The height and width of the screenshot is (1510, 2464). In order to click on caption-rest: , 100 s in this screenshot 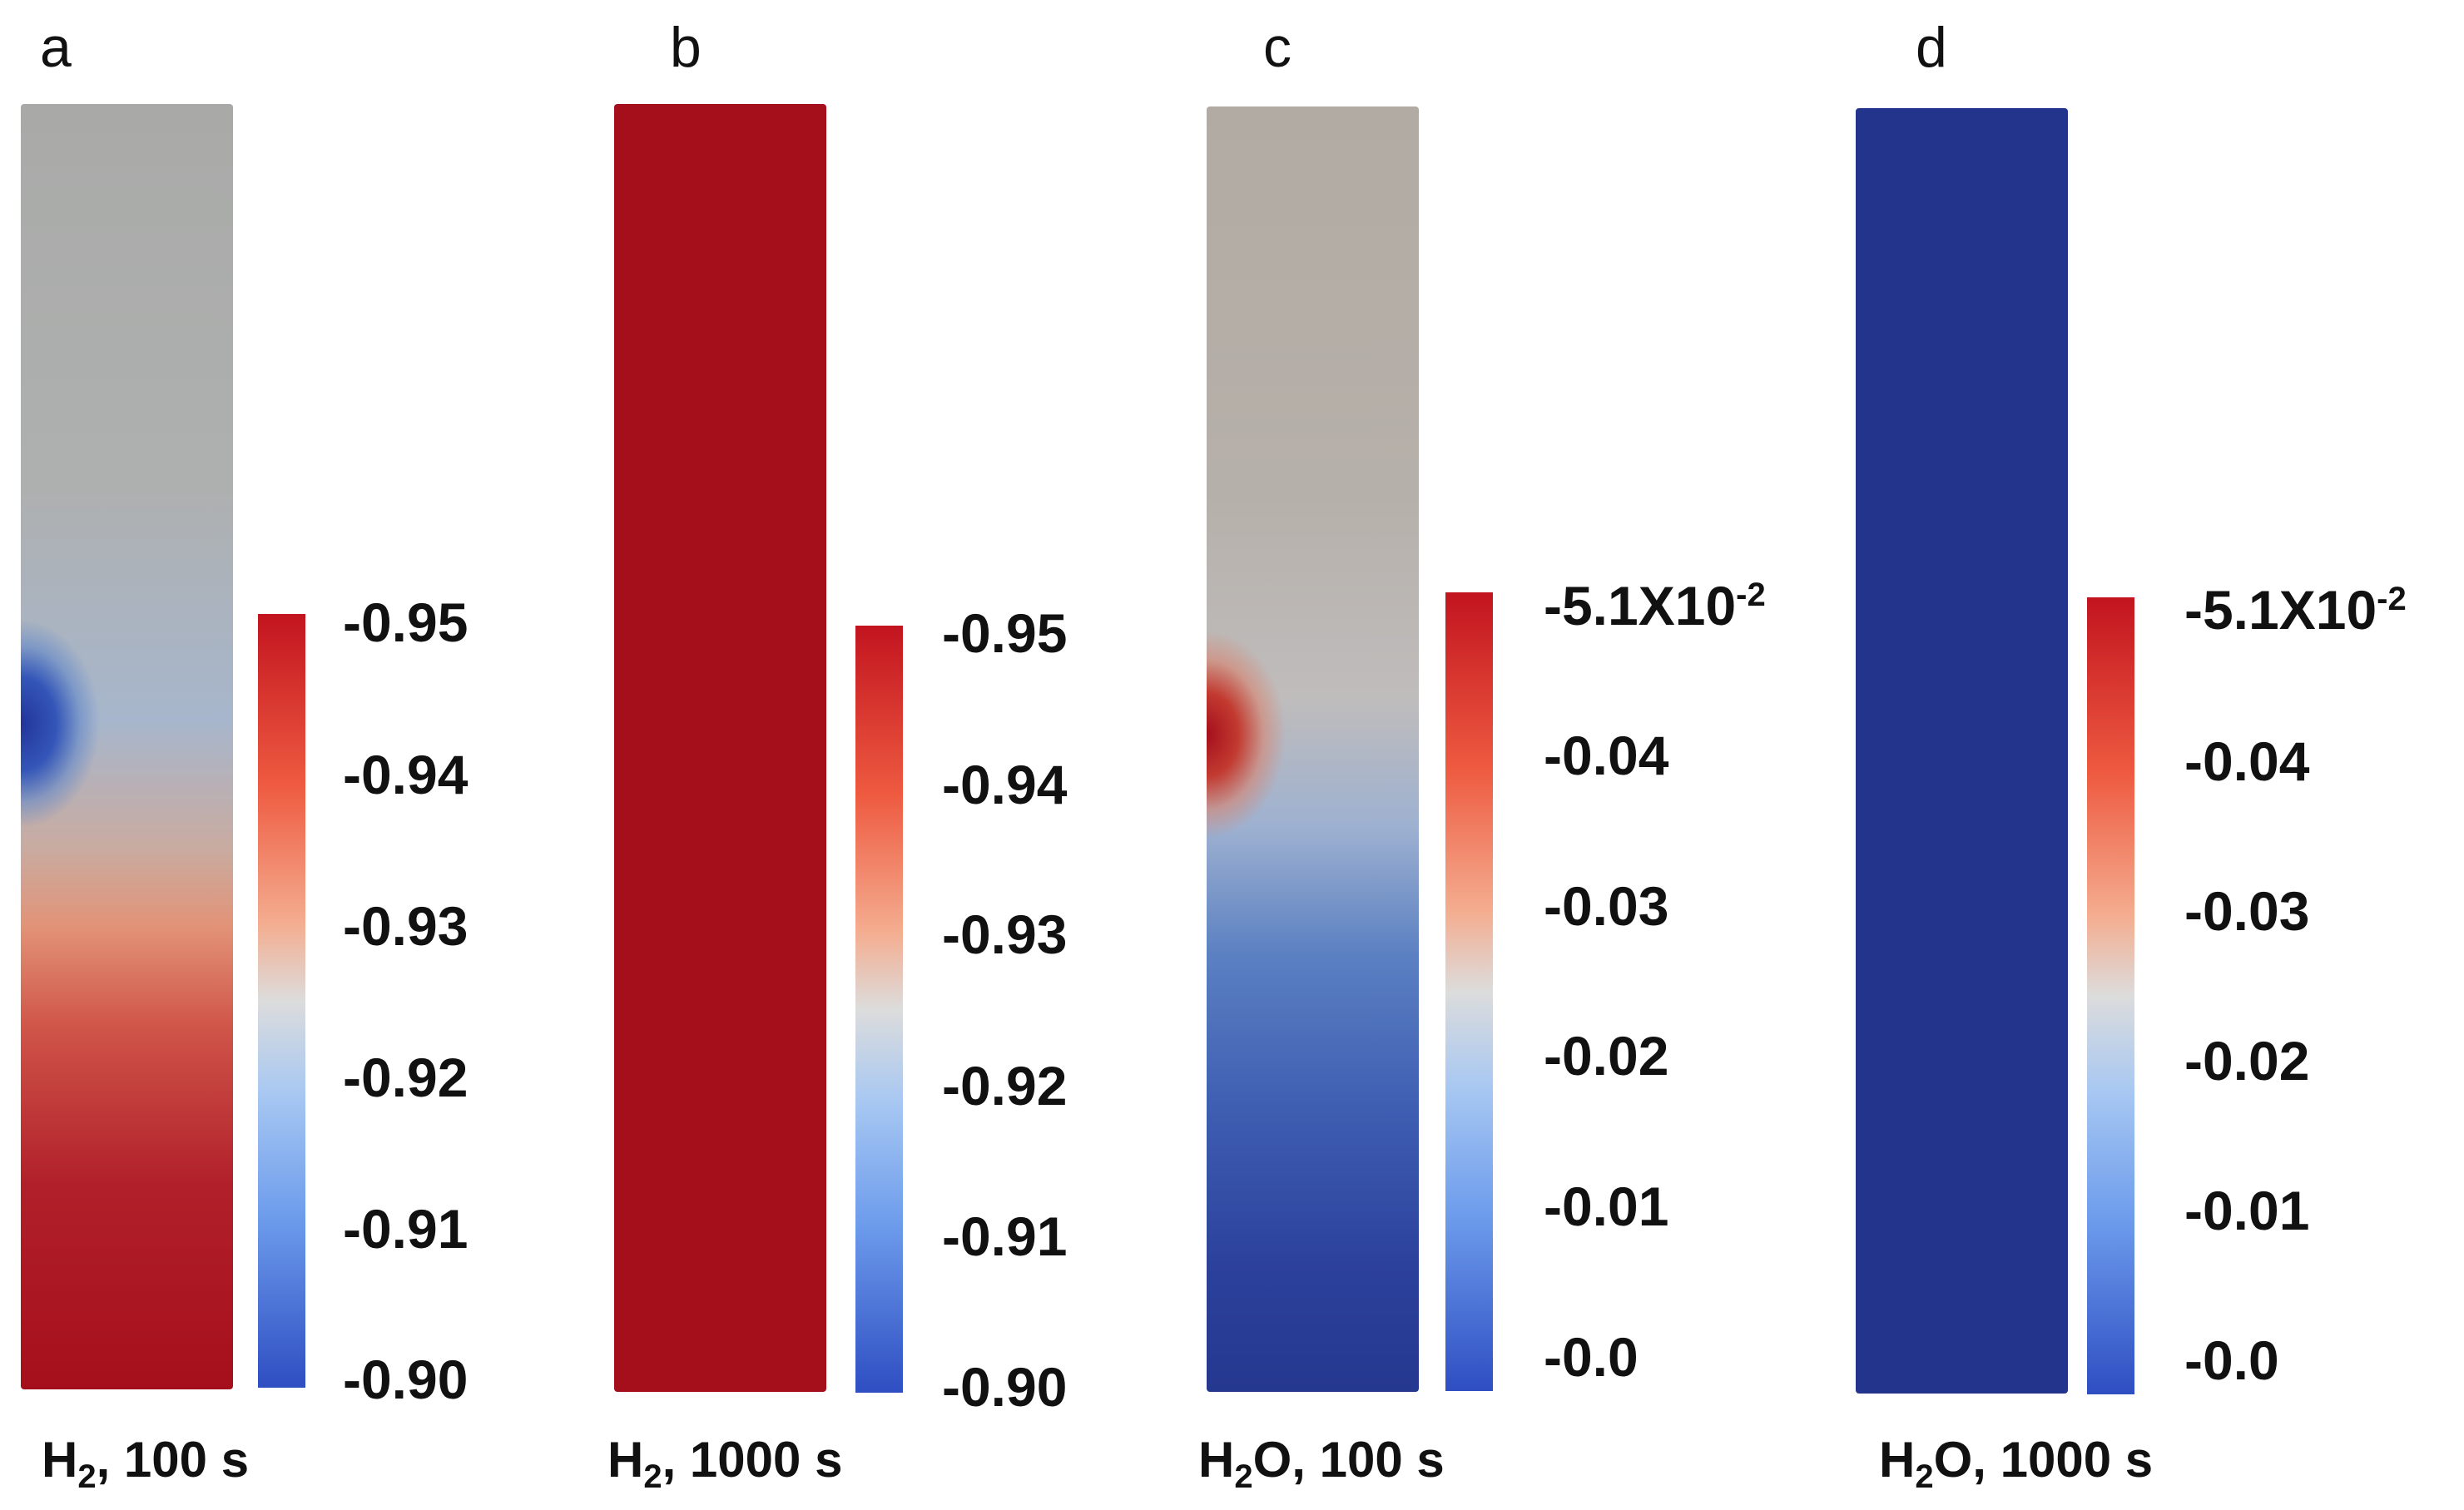, I will do `click(173, 1460)`.